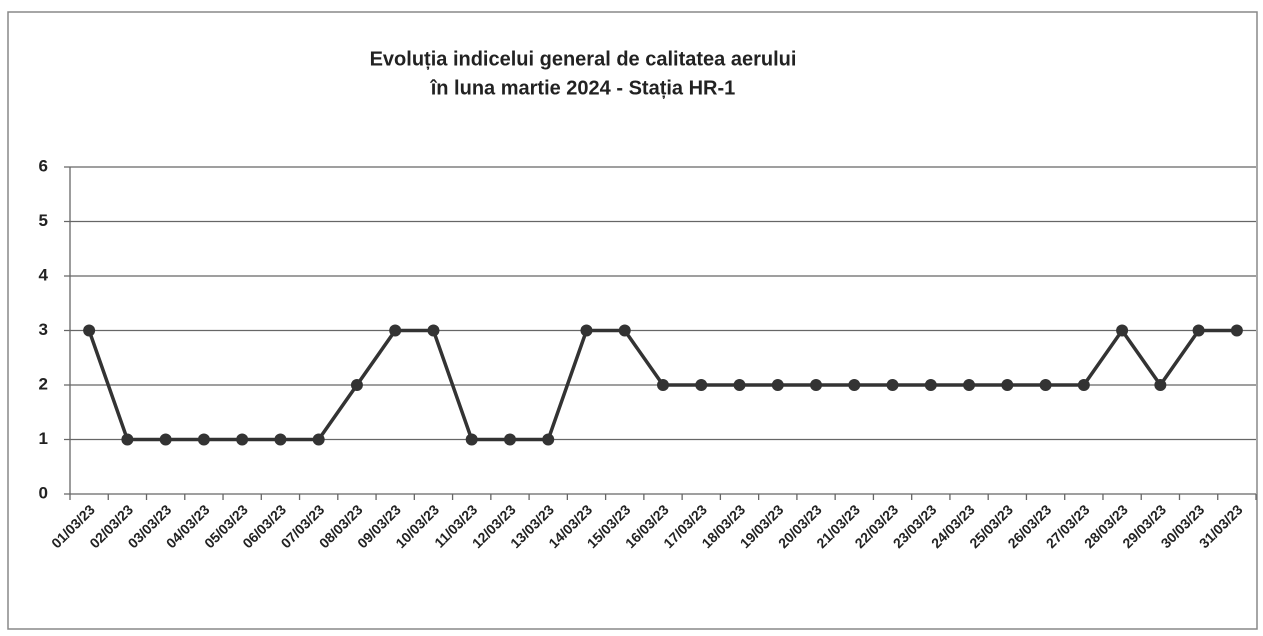  What do you see at coordinates (43, 383) in the screenshot?
I see `y-tick-label: 2` at bounding box center [43, 383].